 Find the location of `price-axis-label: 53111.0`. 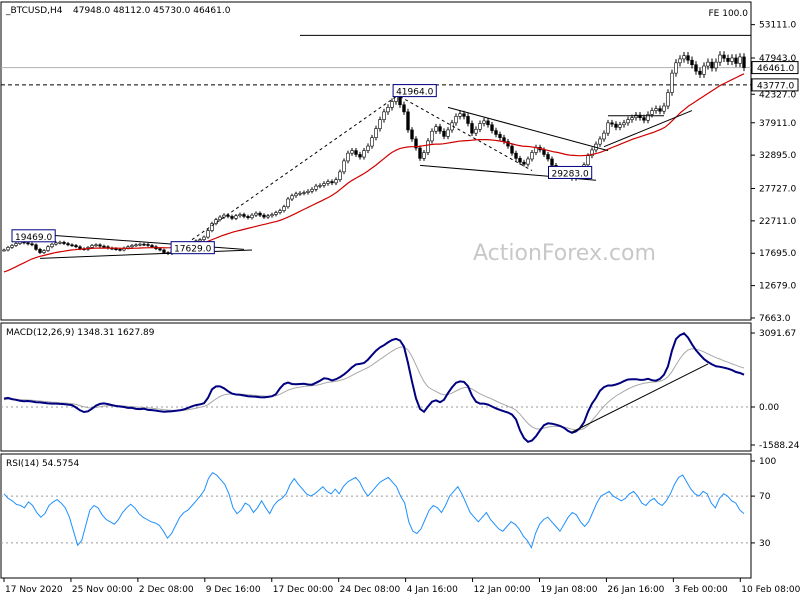

price-axis-label: 53111.0 is located at coordinates (777, 26).